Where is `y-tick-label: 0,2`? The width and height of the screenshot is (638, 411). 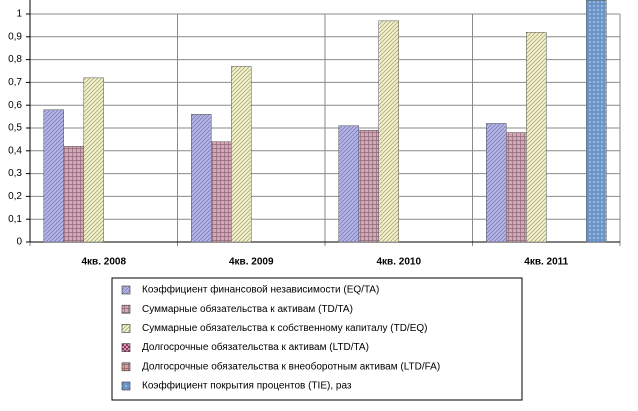 y-tick-label: 0,2 is located at coordinates (15, 196).